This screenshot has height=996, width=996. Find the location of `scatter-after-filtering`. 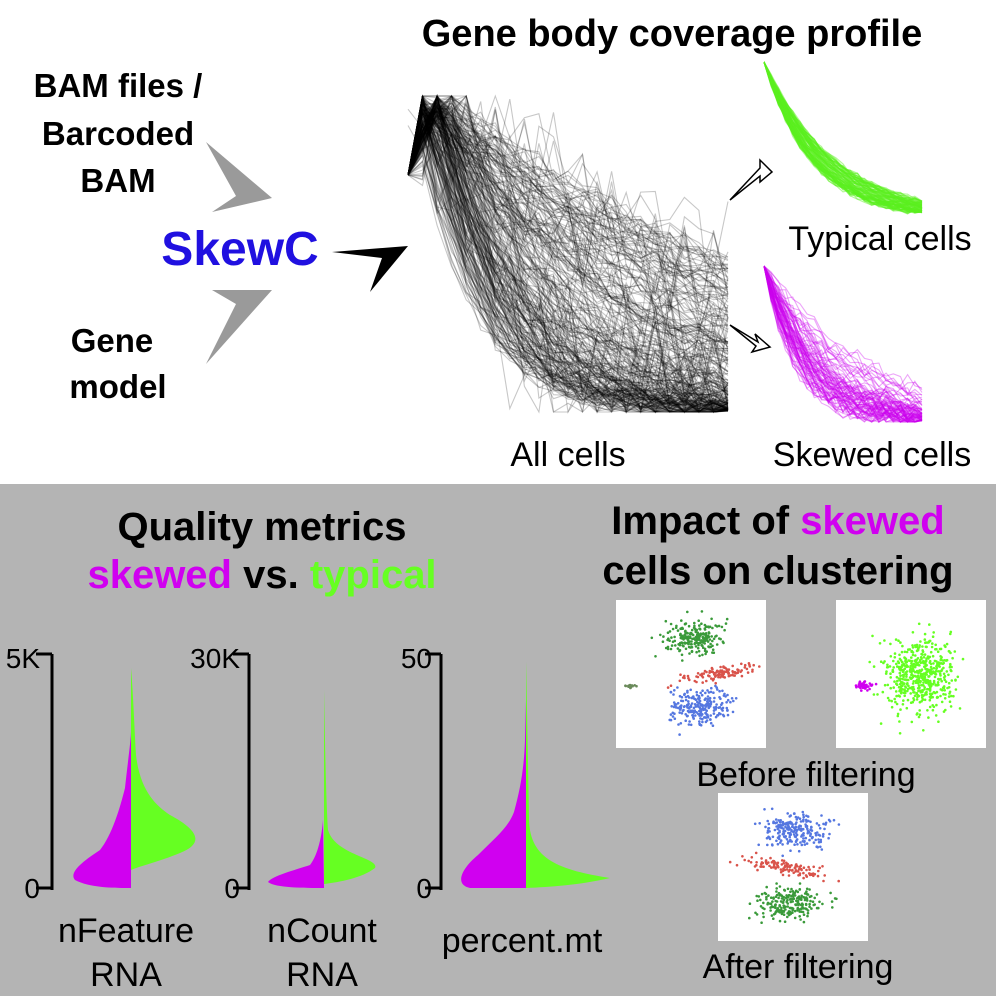

scatter-after-filtering is located at coordinates (784, 865).